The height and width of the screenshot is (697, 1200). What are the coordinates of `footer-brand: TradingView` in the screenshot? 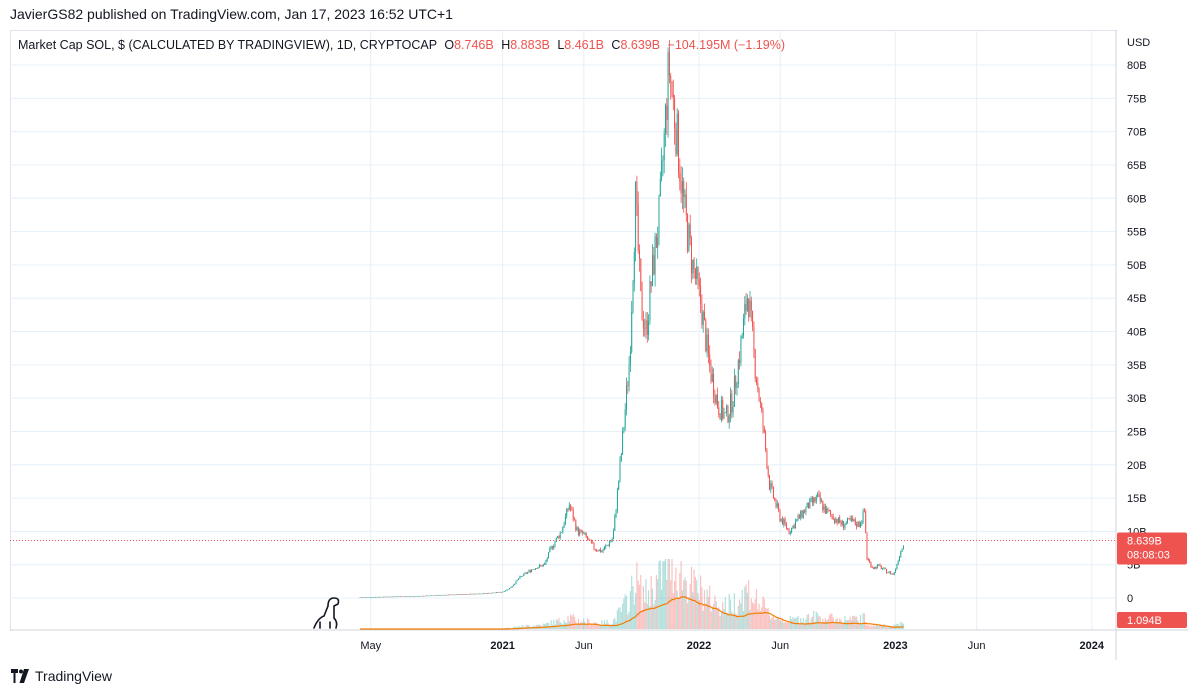 It's located at (61, 676).